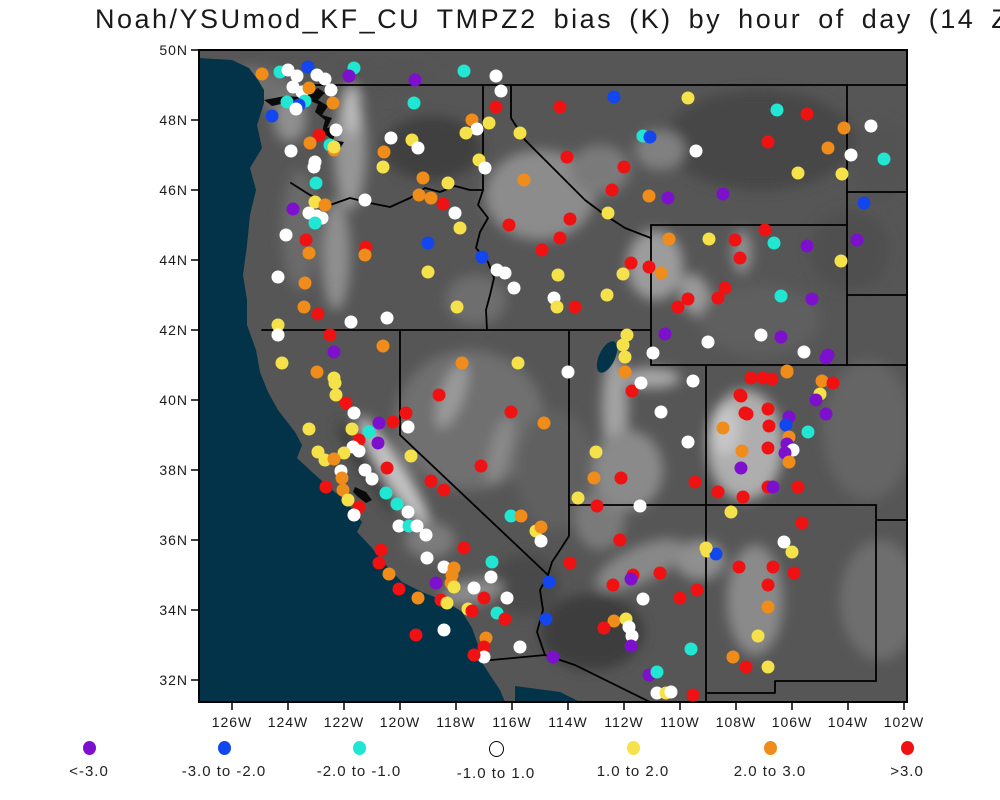 The image size is (1000, 800). I want to click on lat-tick-label: 40N, so click(173, 400).